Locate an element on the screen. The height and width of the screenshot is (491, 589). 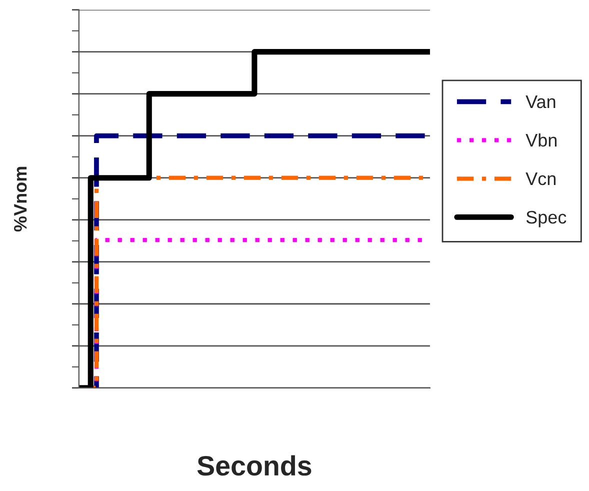
x-axis-title: Seconds is located at coordinates (254, 465).